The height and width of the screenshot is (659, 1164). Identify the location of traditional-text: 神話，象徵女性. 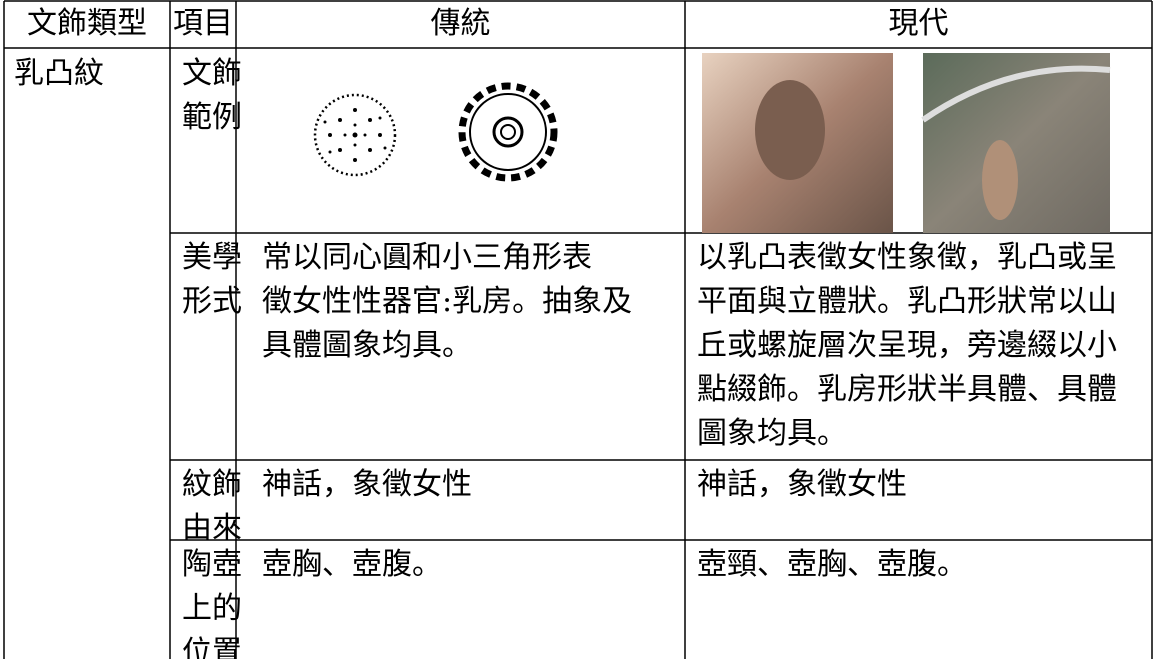
(367, 484).